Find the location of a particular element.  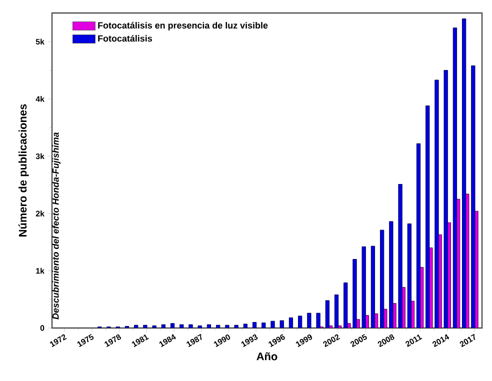

annotation: Descubrimiento del efecto Honda-Fujishima is located at coordinates (56, 226).